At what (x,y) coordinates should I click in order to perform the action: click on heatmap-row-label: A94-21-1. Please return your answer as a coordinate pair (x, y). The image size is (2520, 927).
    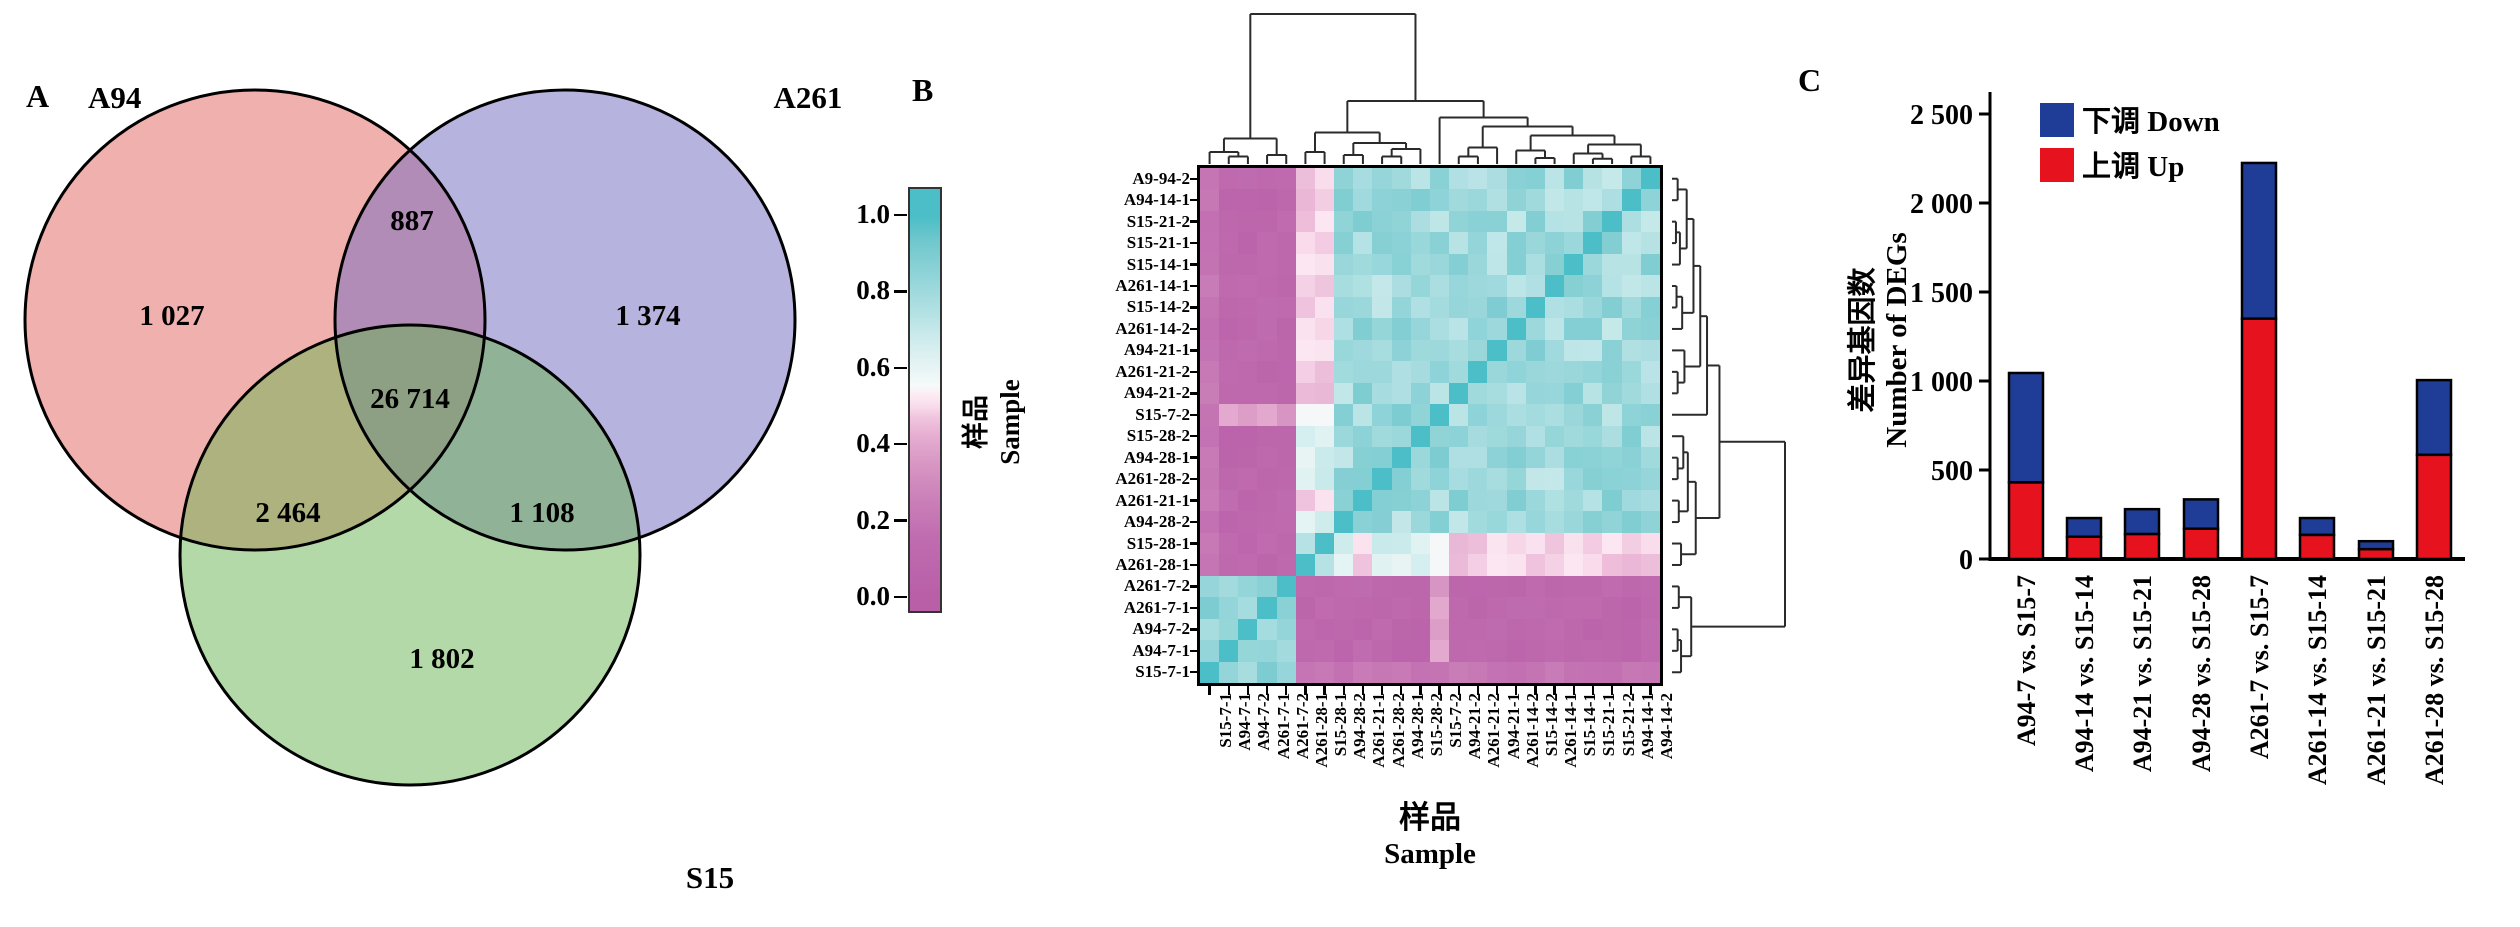
    Looking at the image, I should click on (1156, 350).